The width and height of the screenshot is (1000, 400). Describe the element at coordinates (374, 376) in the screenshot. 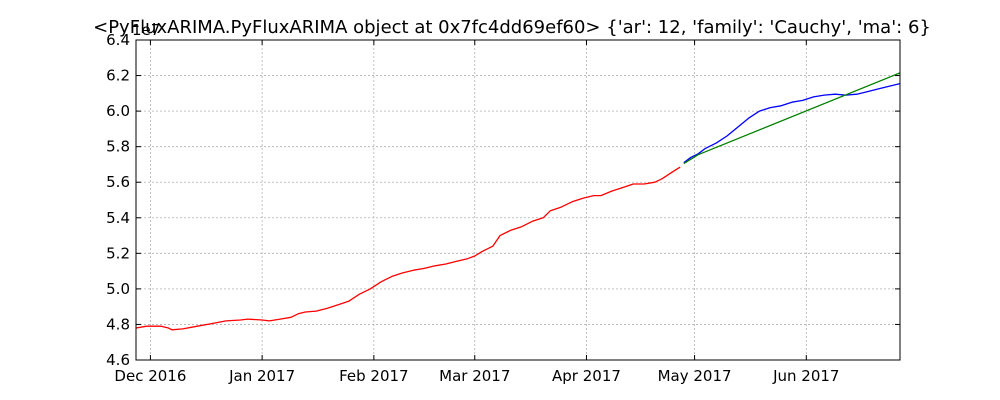

I see `x-tick-label: Feb 2017` at that location.